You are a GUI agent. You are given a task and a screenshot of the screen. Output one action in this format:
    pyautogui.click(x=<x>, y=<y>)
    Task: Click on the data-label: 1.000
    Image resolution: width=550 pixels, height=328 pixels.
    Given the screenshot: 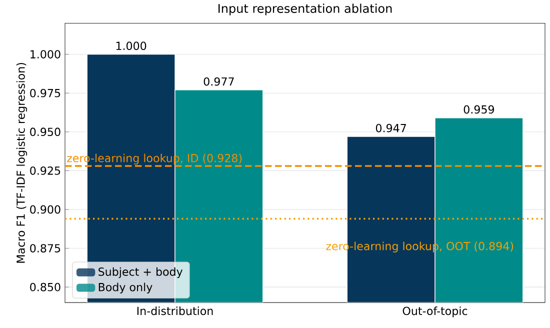 What is the action you would take?
    pyautogui.click(x=131, y=46)
    